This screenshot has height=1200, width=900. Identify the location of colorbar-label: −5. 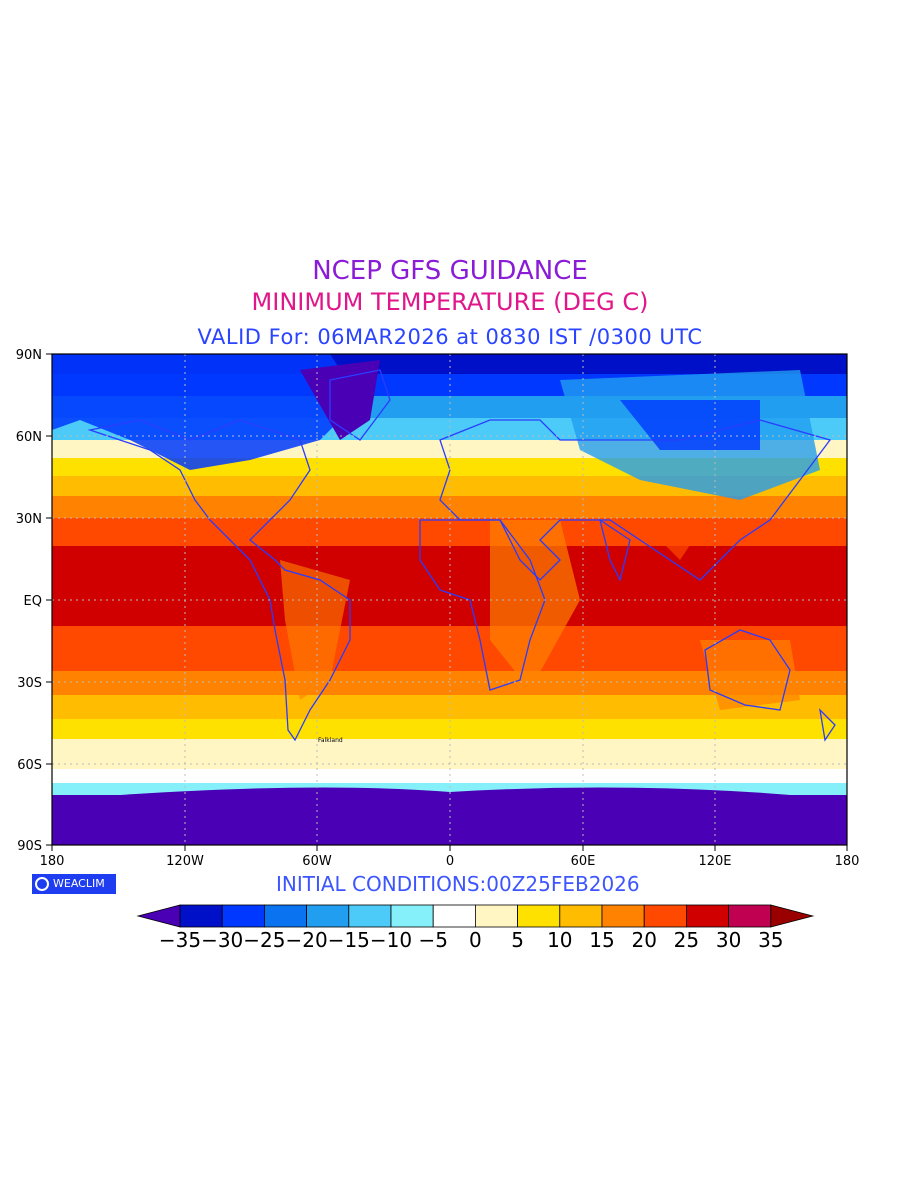
(432, 940).